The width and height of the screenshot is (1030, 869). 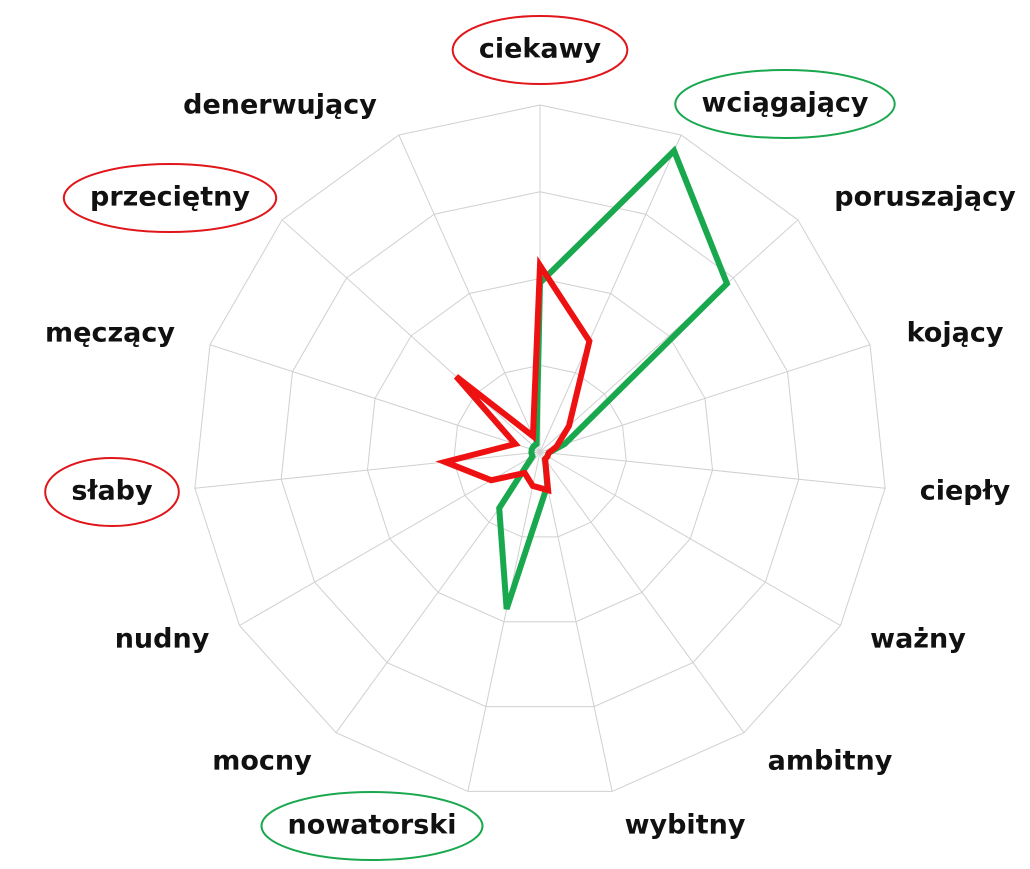 What do you see at coordinates (965, 491) in the screenshot?
I see `category-label: ciepły` at bounding box center [965, 491].